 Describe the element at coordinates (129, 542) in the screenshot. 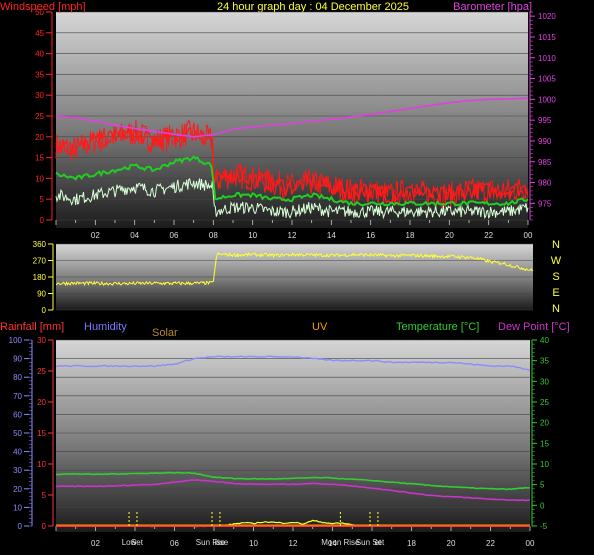

I see `event-marker-label: Low` at that location.